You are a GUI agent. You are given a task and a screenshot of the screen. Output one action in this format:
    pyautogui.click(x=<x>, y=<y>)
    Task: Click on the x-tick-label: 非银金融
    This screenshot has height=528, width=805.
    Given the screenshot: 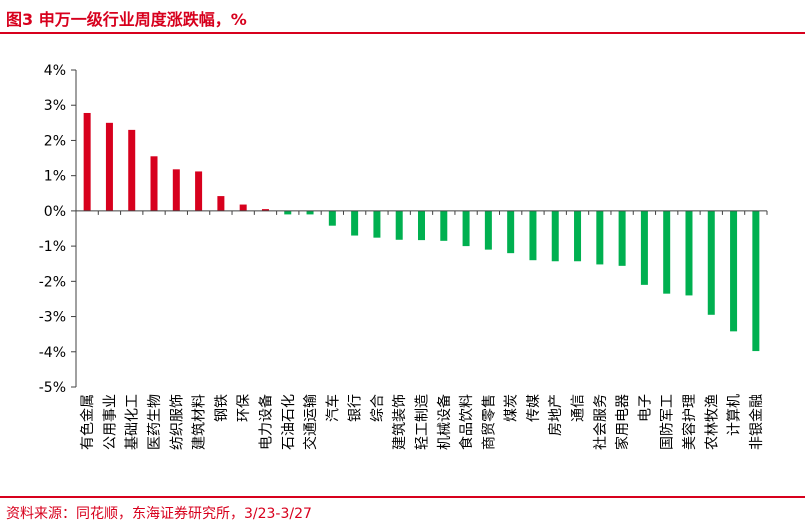 What is the action you would take?
    pyautogui.click(x=757, y=422)
    